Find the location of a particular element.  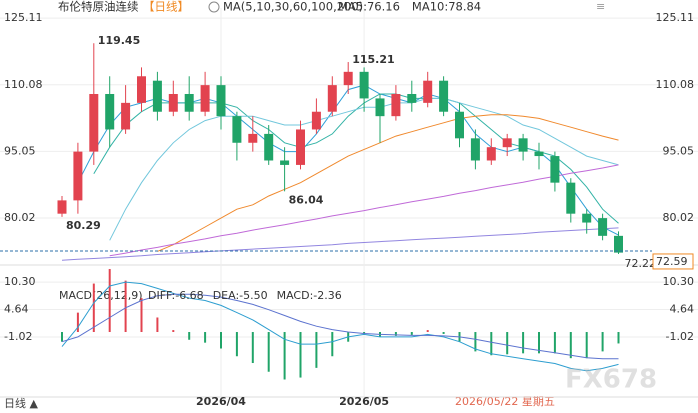

current-date: 2026/05/22 星期五 is located at coordinates (505, 401).